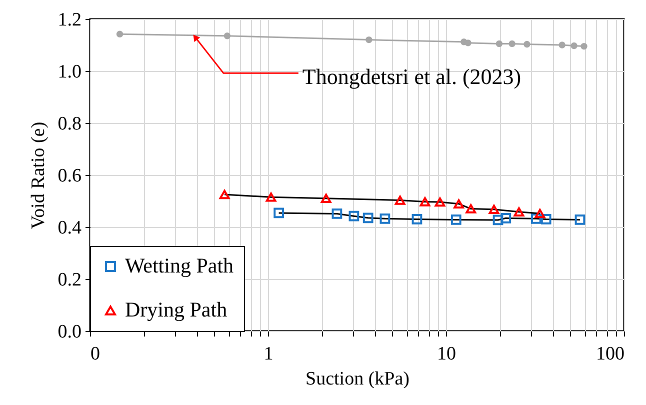 This screenshot has height=405, width=646. What do you see at coordinates (70, 124) in the screenshot?
I see `y-tick-label: 0.8` at bounding box center [70, 124].